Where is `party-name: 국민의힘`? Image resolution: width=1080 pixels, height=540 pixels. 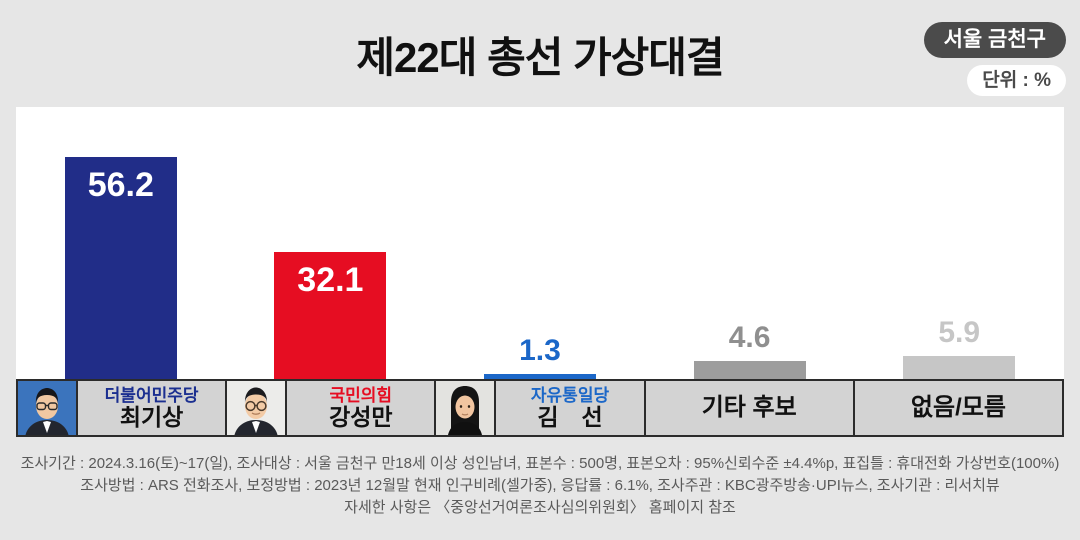 party-name: 국민의힘 is located at coordinates (361, 395).